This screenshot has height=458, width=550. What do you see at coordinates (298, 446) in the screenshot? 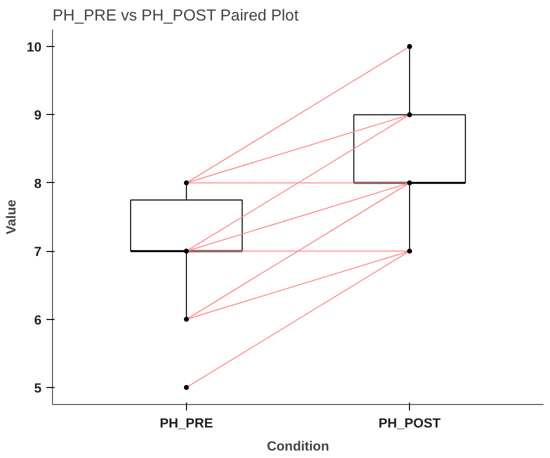
I see `x-axis-title: Condition` at bounding box center [298, 446].